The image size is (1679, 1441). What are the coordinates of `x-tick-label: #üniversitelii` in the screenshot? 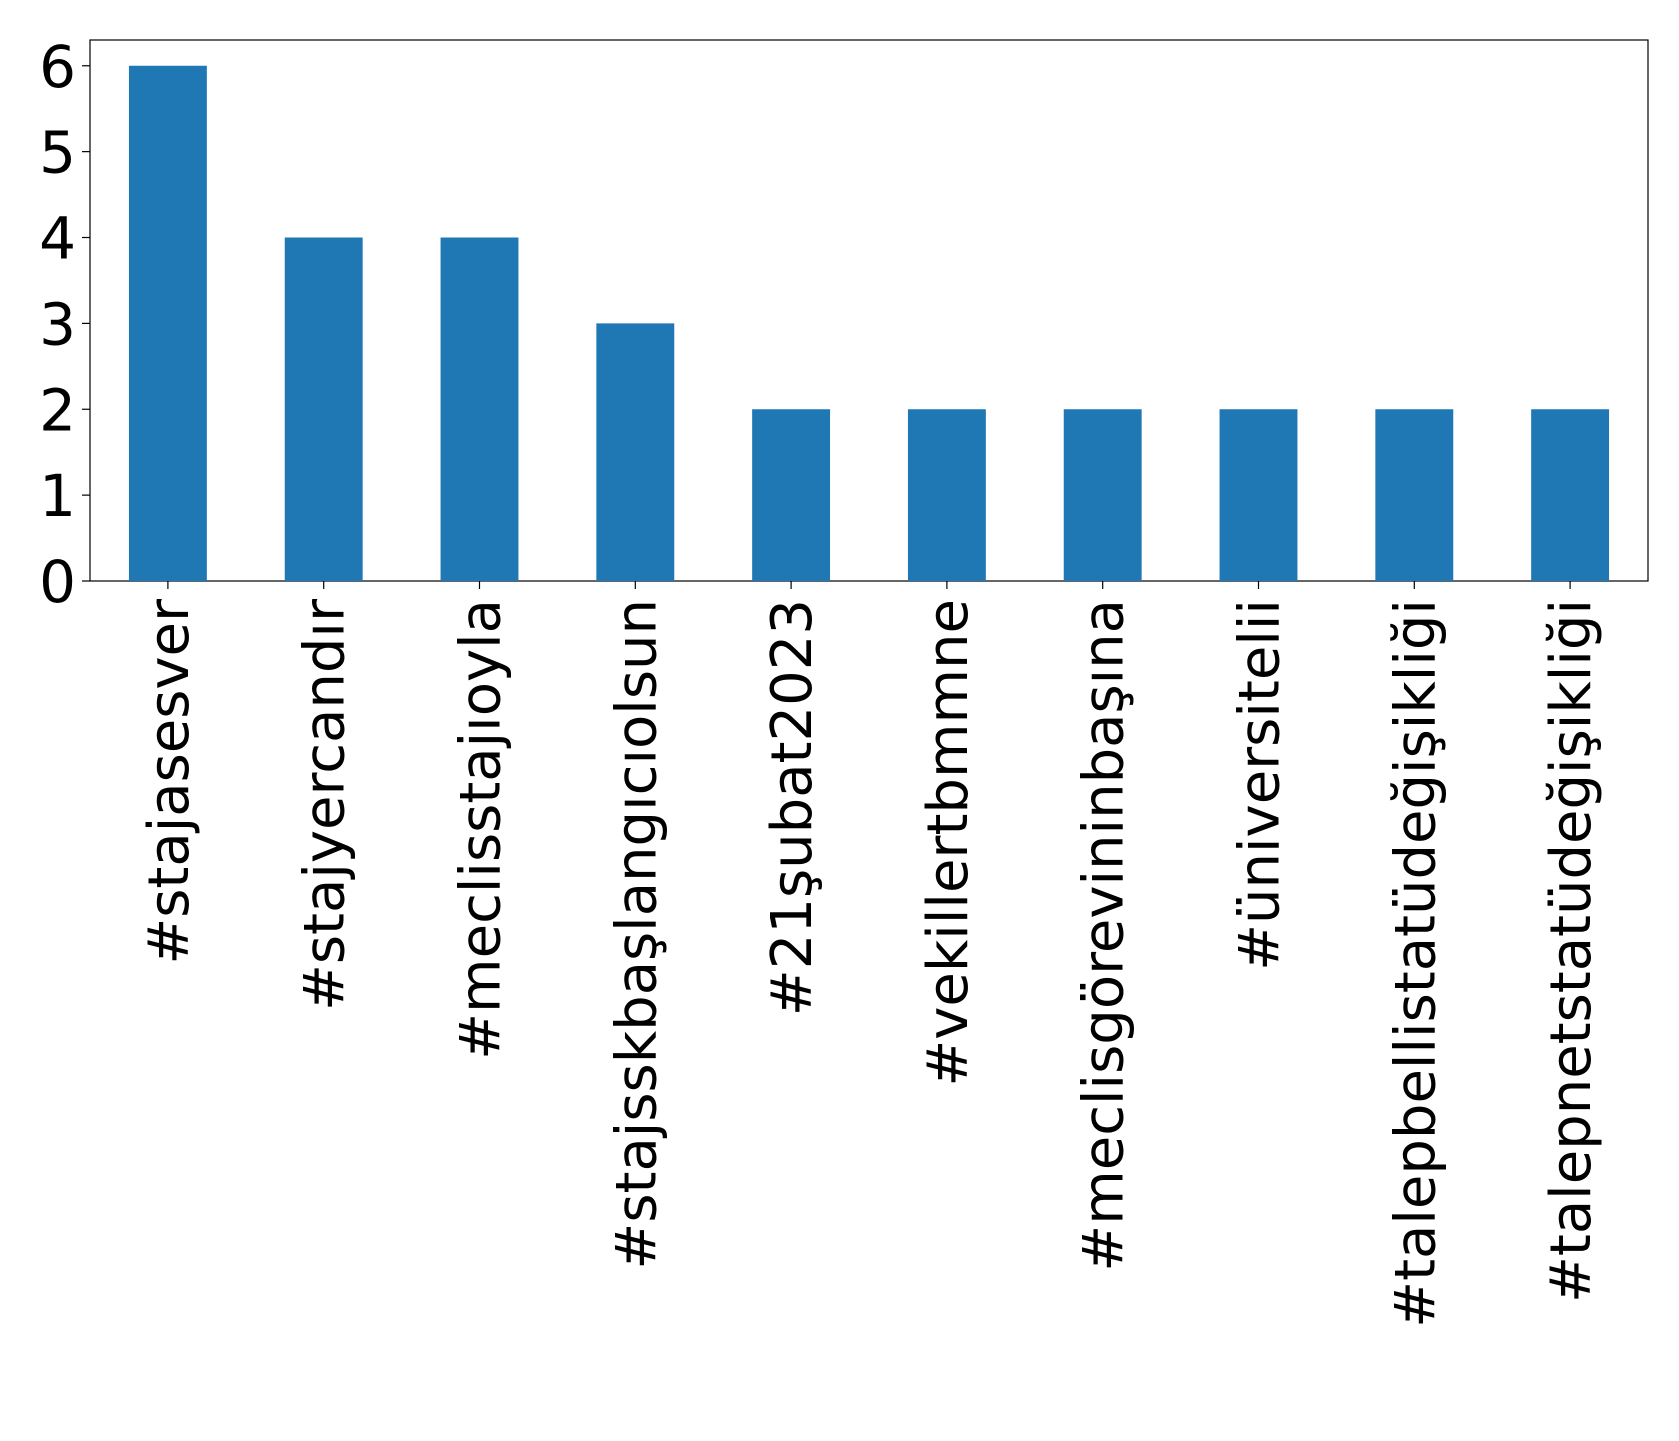 It's located at (1260, 785).